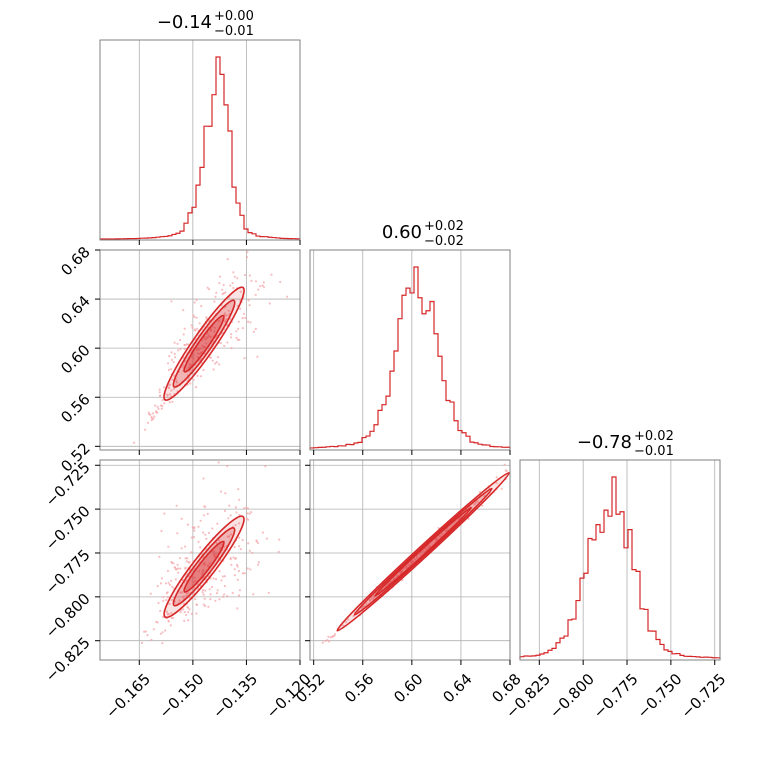 The image size is (760, 764). I want to click on x-tick-label: −0.725, so click(704, 696).